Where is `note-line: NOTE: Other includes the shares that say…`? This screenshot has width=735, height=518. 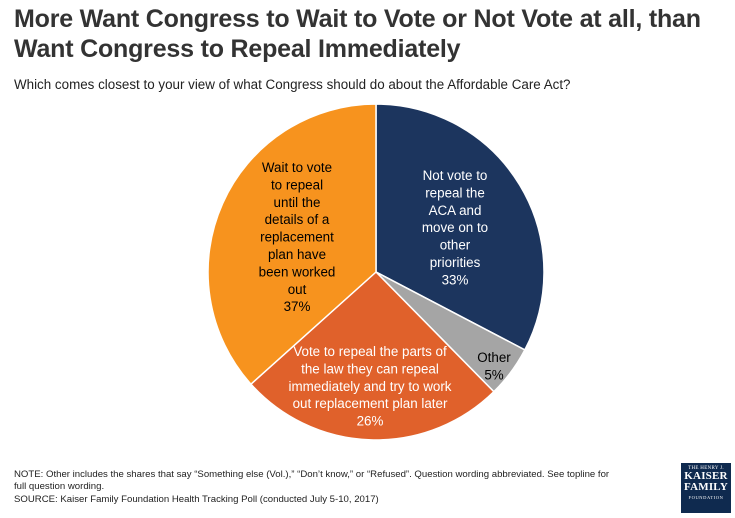
note-line: NOTE: Other includes the shares that say… is located at coordinates (312, 474).